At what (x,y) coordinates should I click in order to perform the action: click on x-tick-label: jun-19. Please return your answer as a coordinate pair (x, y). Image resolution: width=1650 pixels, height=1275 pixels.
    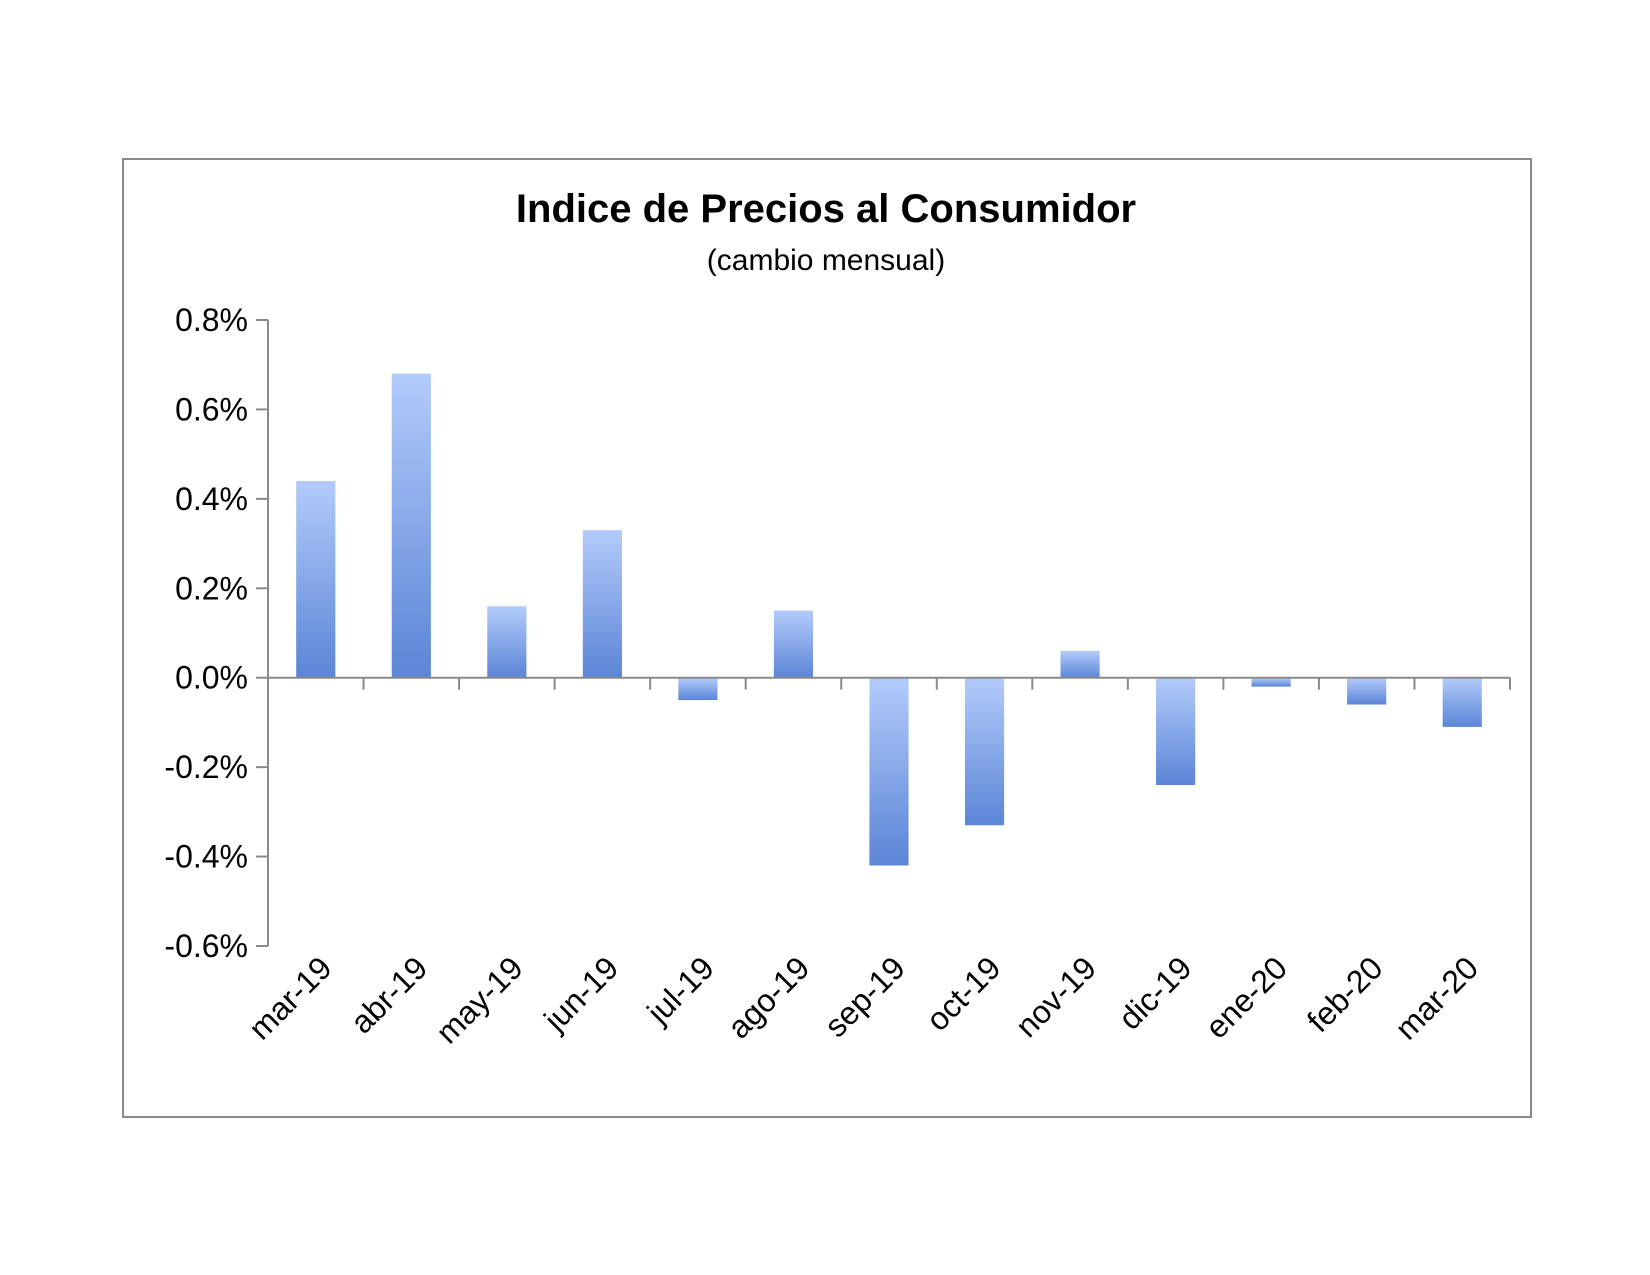
    Looking at the image, I should click on (580, 993).